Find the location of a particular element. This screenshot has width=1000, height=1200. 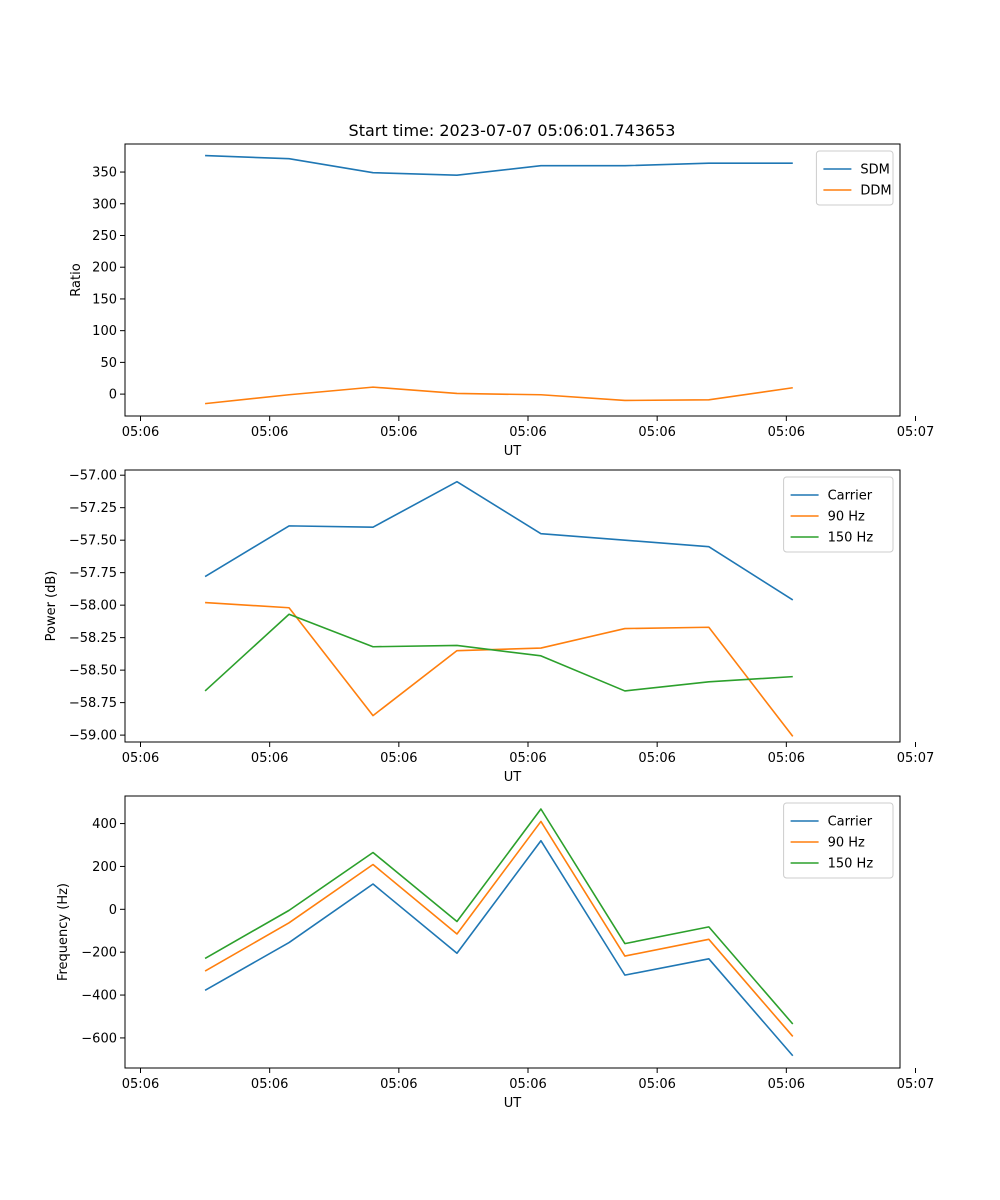

y-tick-label: −57.00 is located at coordinates (93, 476).